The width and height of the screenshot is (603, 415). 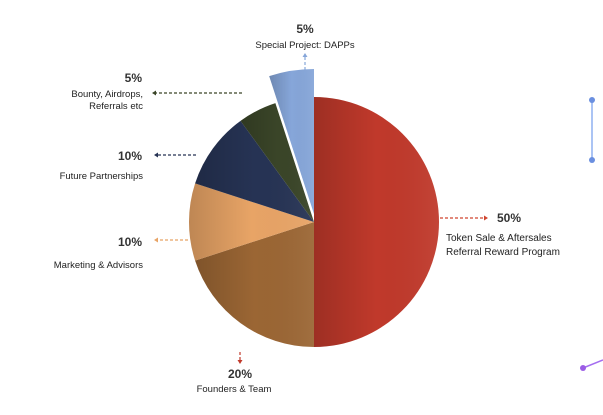 I want to click on slice-percent-label: 50%, so click(x=509, y=218).